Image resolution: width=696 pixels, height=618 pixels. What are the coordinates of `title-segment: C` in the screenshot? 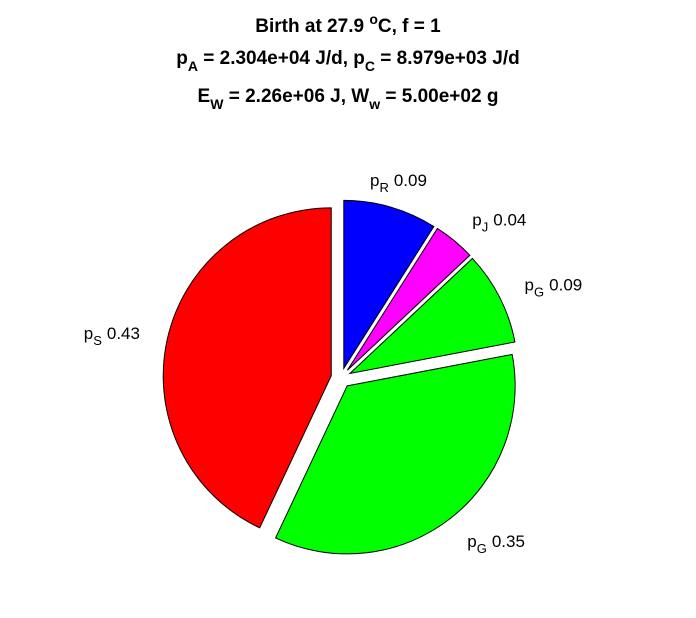 It's located at (370, 66).